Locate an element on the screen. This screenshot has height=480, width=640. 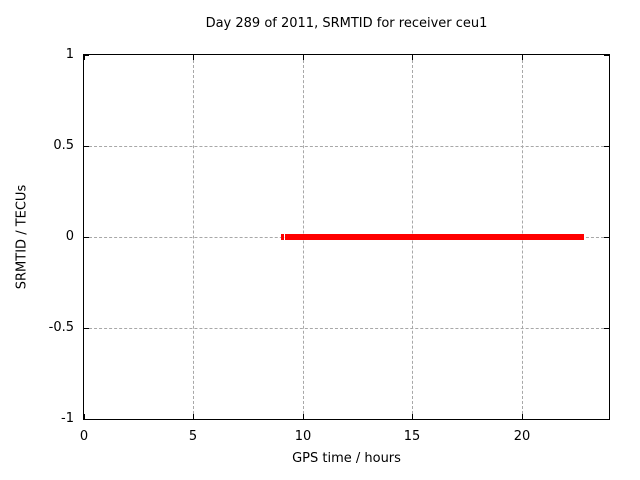
y-tick-label: 0.5 is located at coordinates (63, 145).